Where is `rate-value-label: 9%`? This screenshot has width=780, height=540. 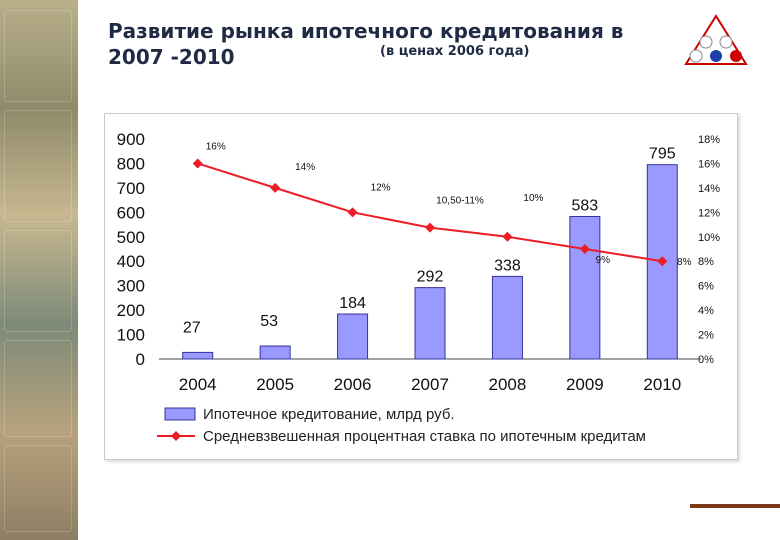 rate-value-label: 9% is located at coordinates (603, 260).